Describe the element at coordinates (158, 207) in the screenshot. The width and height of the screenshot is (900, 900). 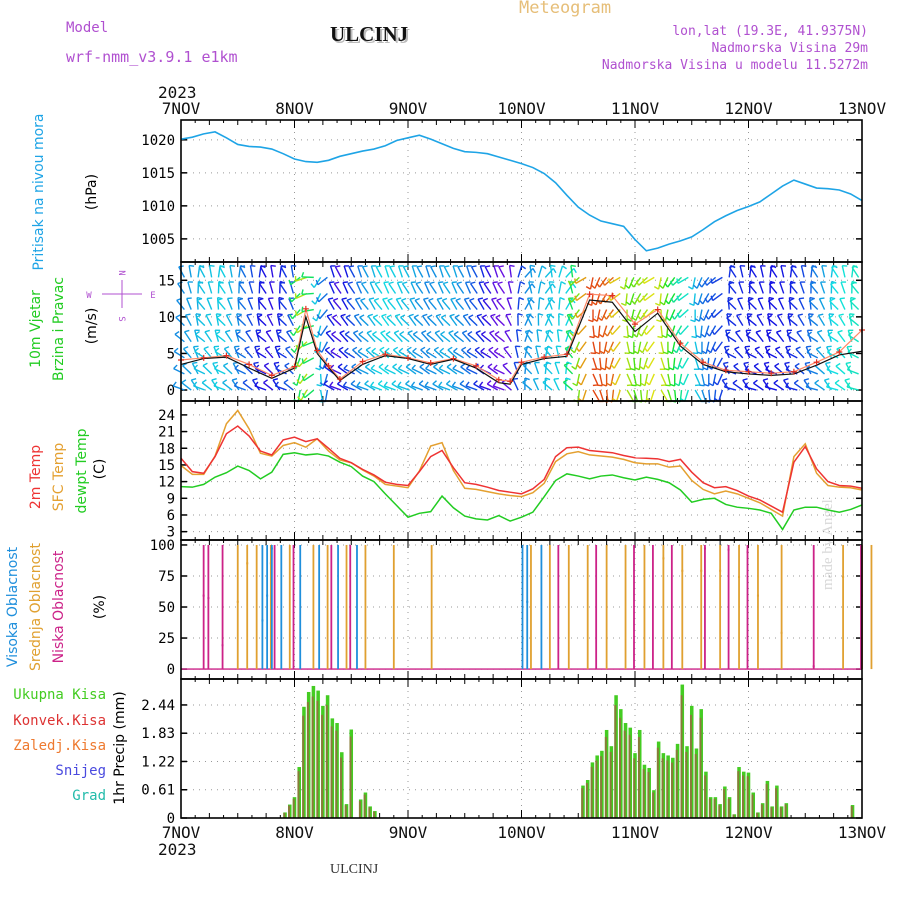
I see `y-tick-label: 1010` at that location.